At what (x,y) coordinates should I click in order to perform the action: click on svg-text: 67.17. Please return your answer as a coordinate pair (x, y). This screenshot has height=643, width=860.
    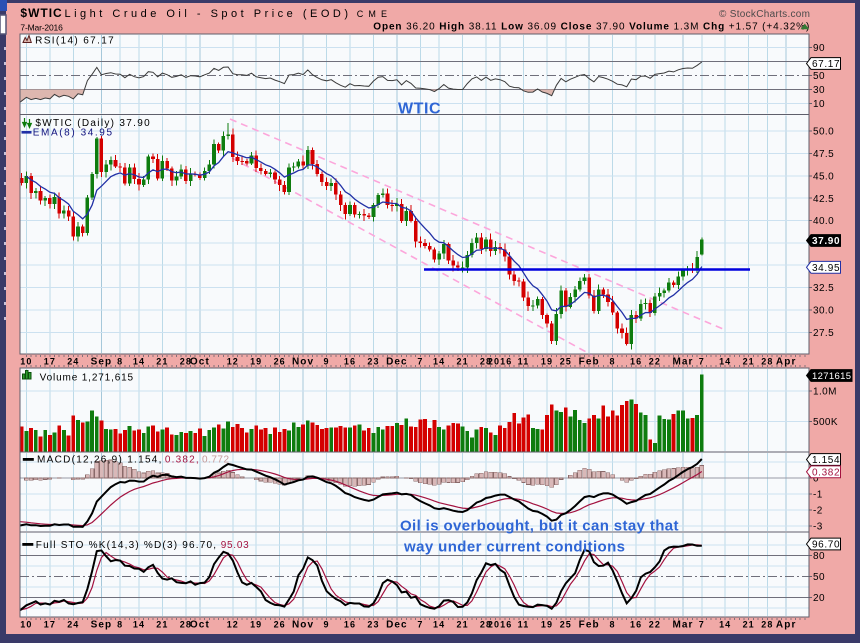
    Looking at the image, I should click on (826, 64).